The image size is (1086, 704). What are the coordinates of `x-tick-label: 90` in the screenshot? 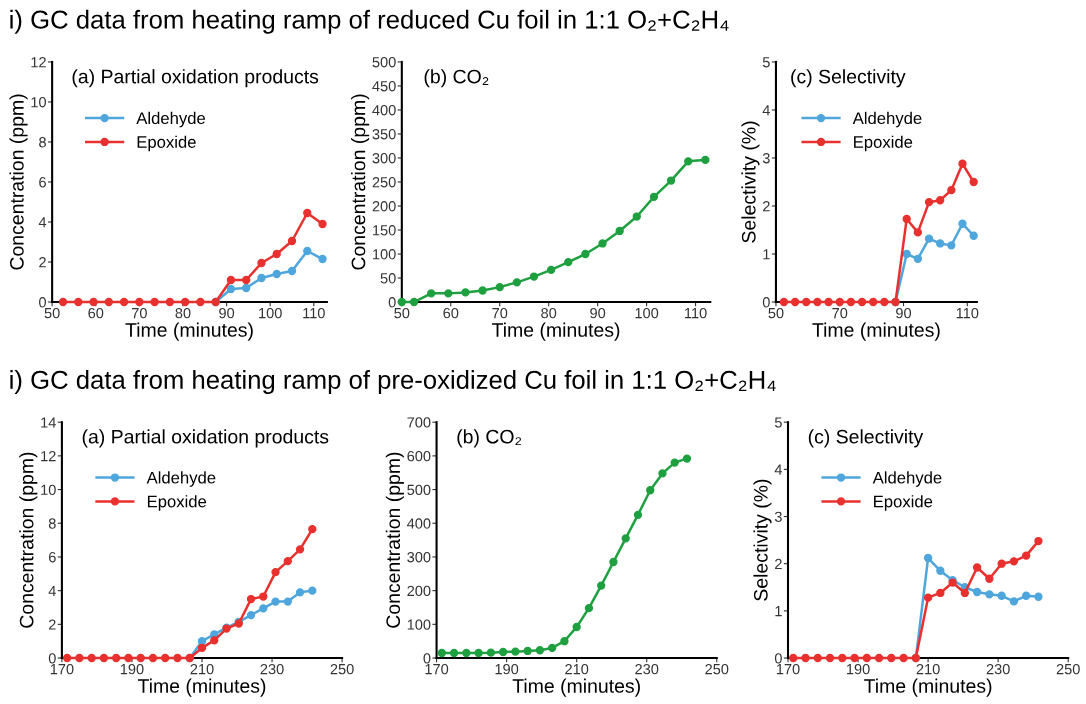 It's located at (904, 313).